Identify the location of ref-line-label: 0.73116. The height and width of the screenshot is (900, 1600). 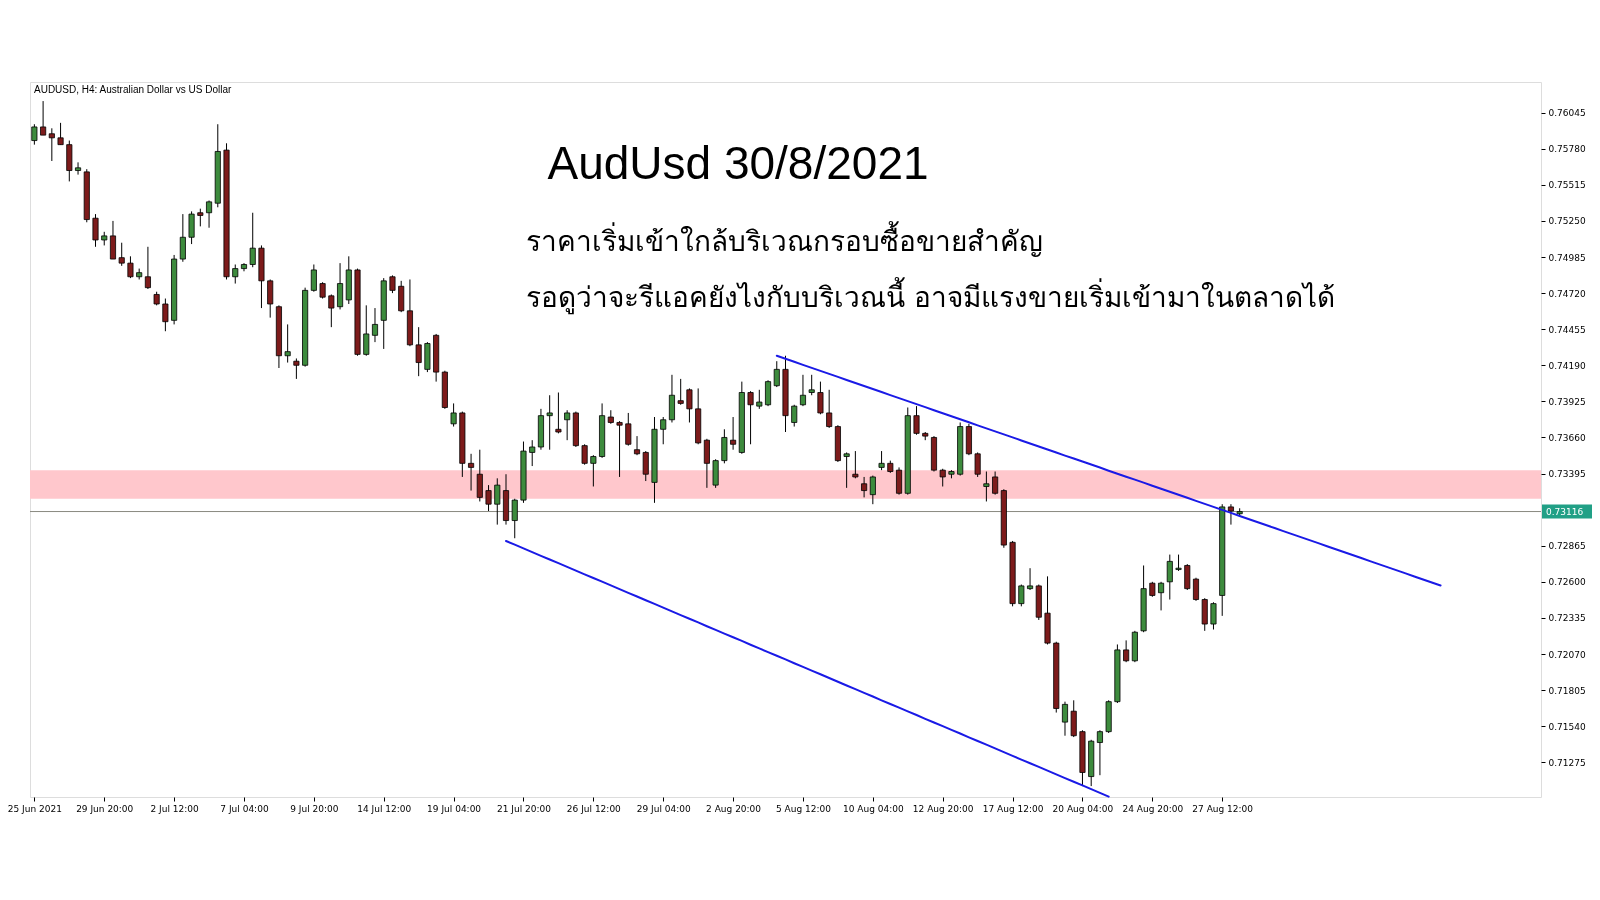
(1565, 511).